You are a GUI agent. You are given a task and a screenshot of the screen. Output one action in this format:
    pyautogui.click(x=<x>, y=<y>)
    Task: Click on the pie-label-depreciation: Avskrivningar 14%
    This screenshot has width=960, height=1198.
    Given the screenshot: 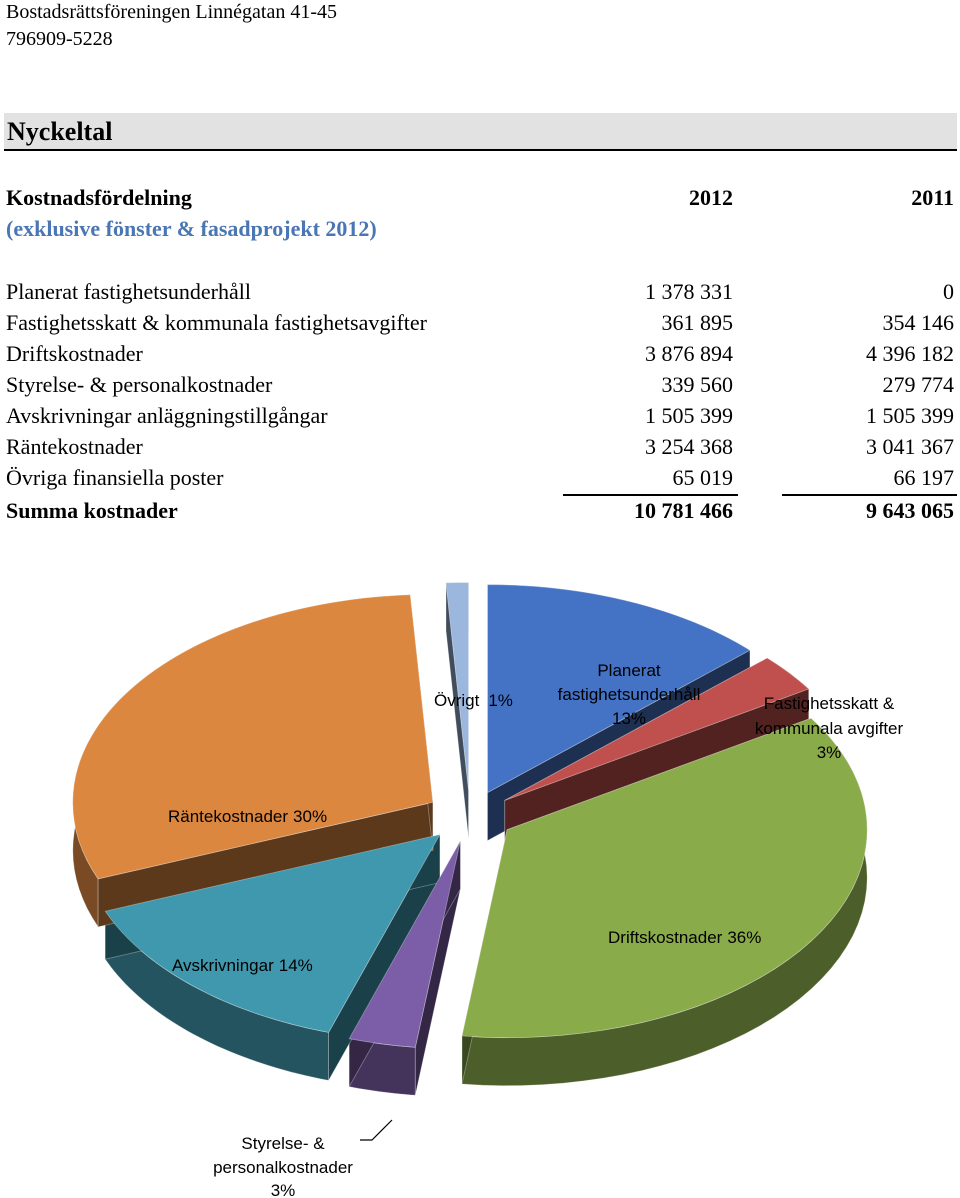 What is the action you would take?
    pyautogui.click(x=242, y=965)
    